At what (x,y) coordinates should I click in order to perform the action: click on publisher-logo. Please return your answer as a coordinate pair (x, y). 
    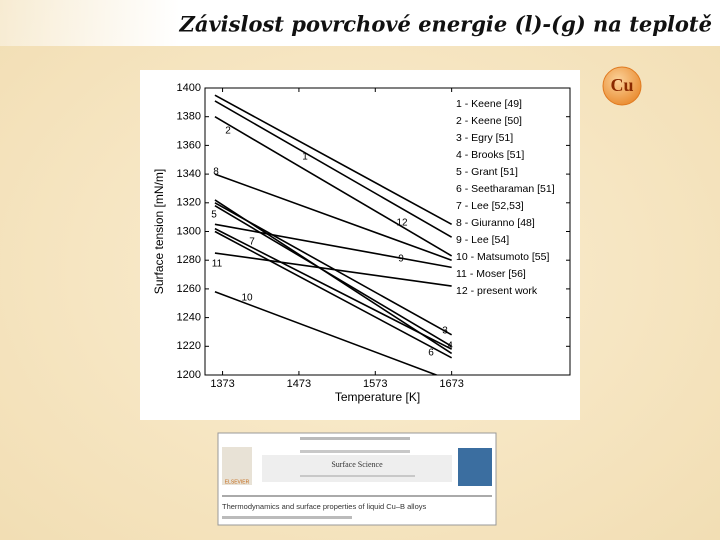
    Looking at the image, I should click on (237, 466).